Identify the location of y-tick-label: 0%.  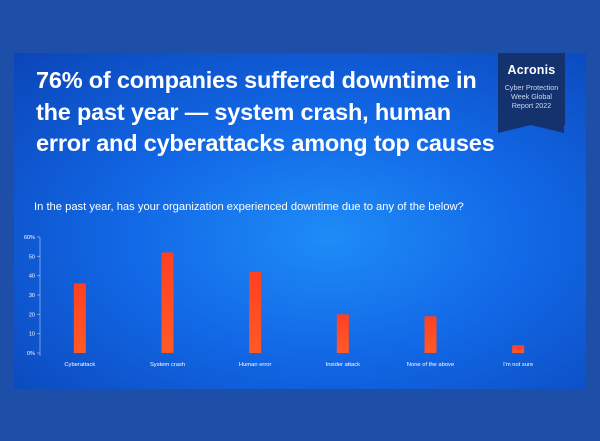
(31, 354).